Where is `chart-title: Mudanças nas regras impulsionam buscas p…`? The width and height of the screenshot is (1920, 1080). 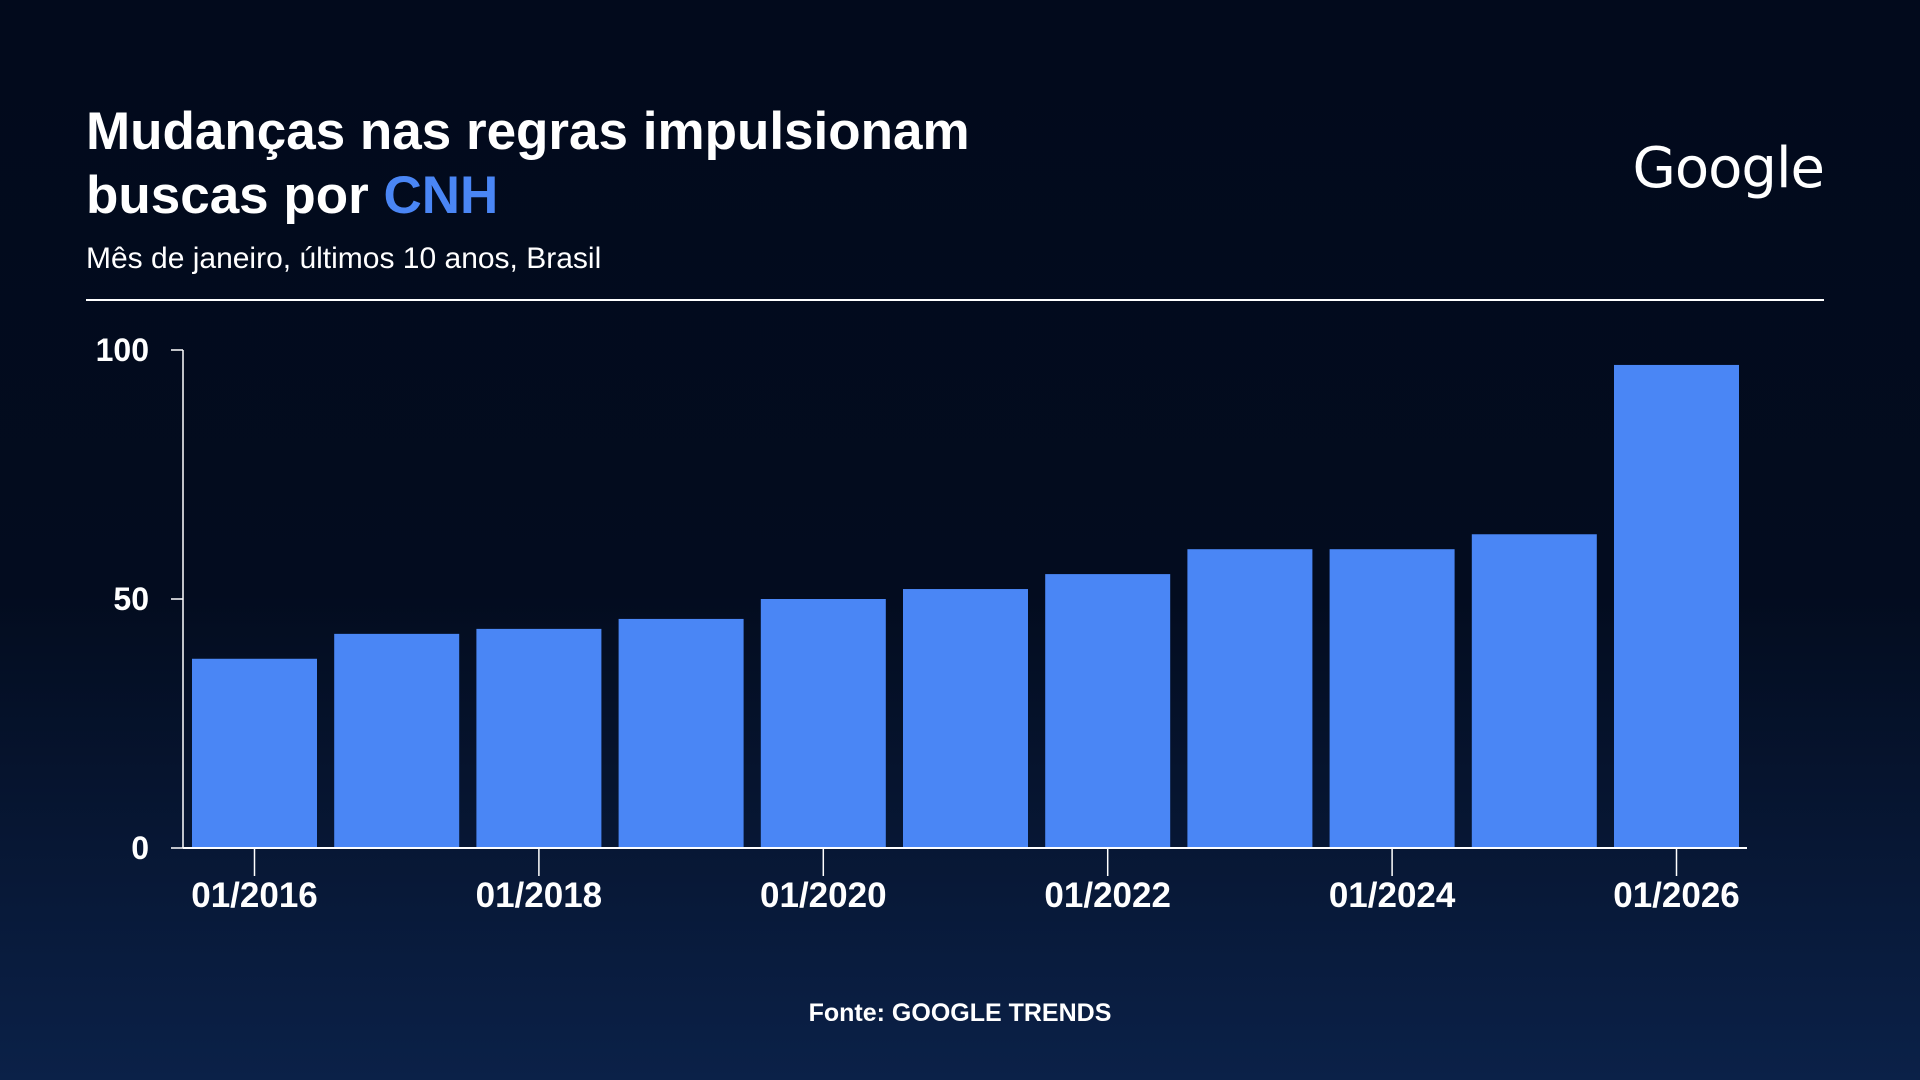
chart-title: Mudanças nas regras impulsionam buscas p… is located at coordinates (956, 164).